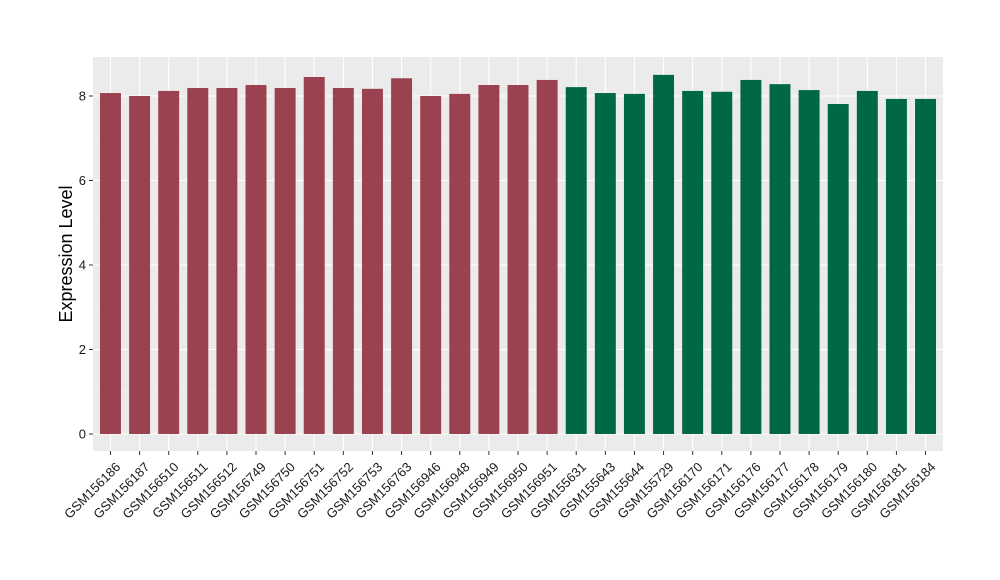 This screenshot has height=580, width=1000. I want to click on bar-GSM156177, so click(780, 259).